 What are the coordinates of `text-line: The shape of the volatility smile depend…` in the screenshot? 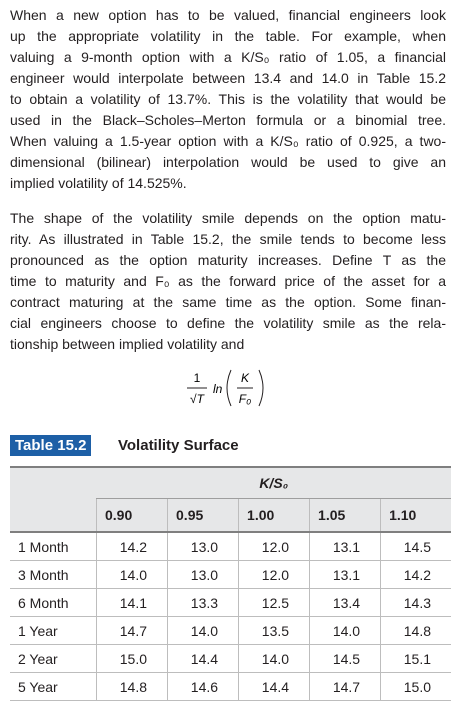 It's located at (228, 218).